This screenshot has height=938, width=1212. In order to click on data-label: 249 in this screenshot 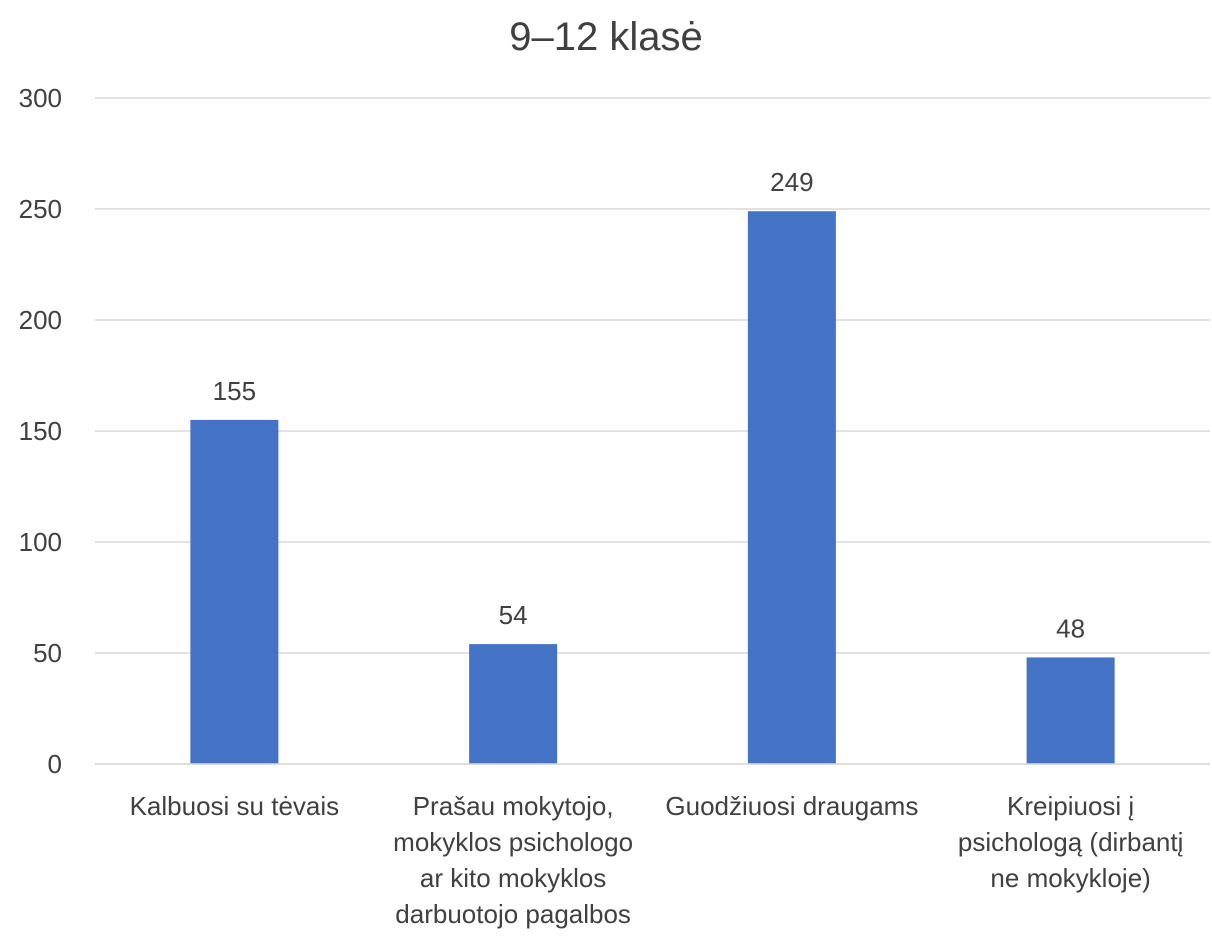, I will do `click(791, 182)`.